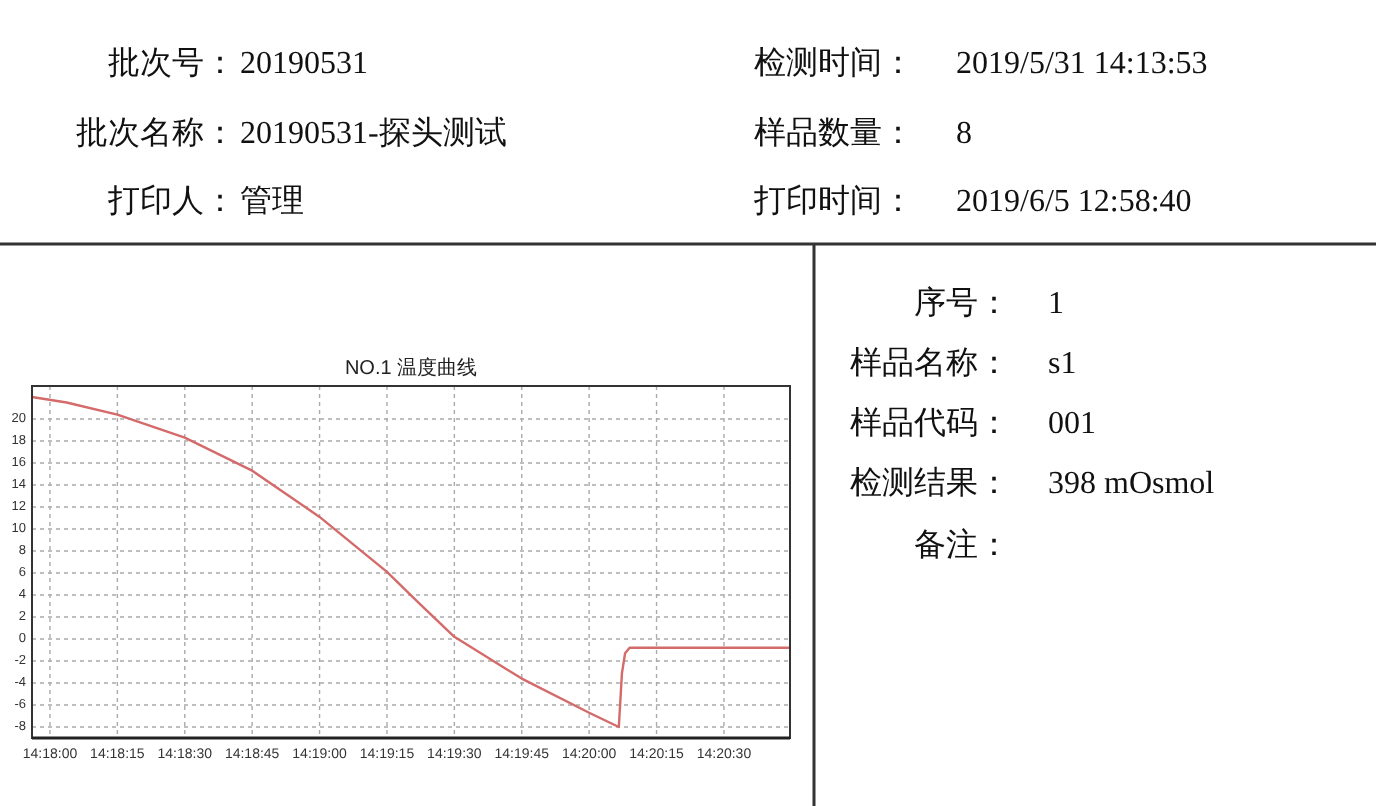 This screenshot has width=1376, height=806. What do you see at coordinates (833, 201) in the screenshot?
I see `text: 打印时间：` at bounding box center [833, 201].